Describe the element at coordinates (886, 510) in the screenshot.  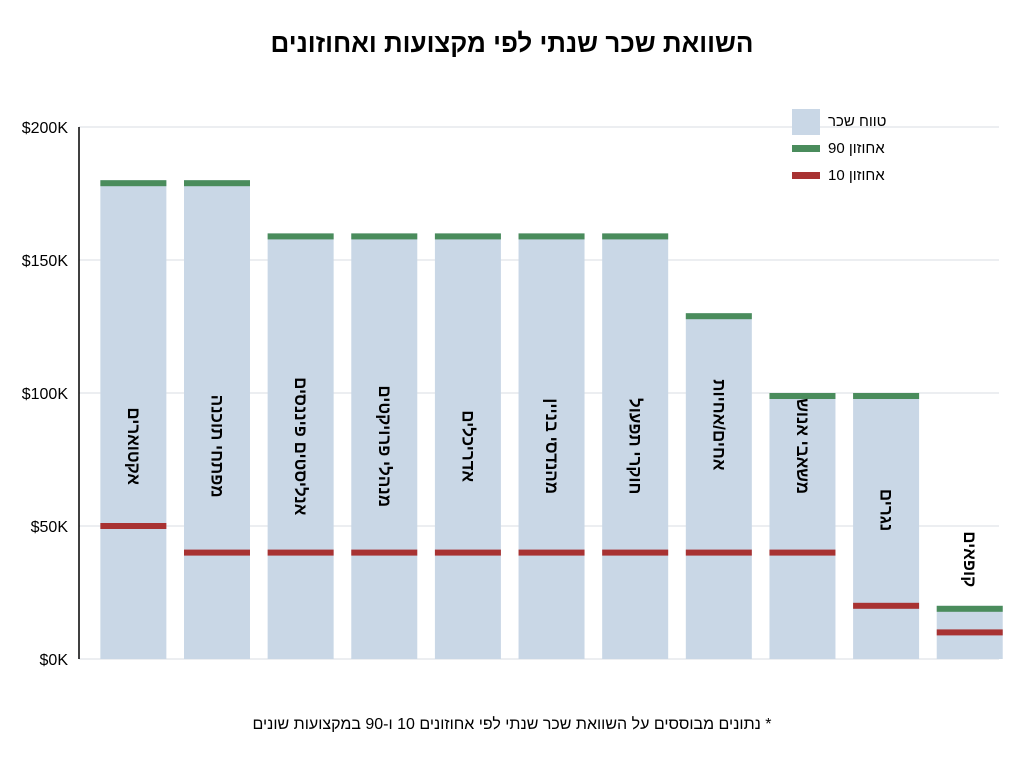
I see `category-label: נגרים` at that location.